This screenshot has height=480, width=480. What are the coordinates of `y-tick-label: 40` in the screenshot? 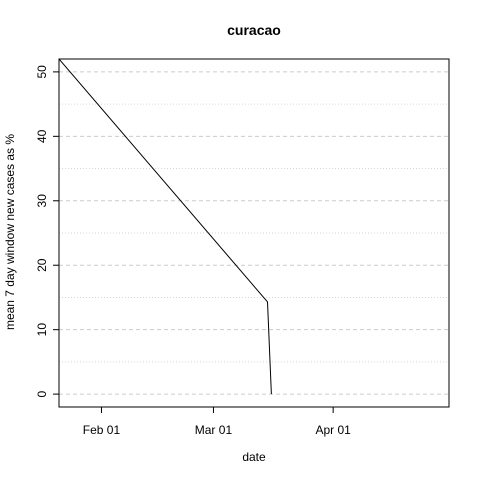 It's located at (42, 136).